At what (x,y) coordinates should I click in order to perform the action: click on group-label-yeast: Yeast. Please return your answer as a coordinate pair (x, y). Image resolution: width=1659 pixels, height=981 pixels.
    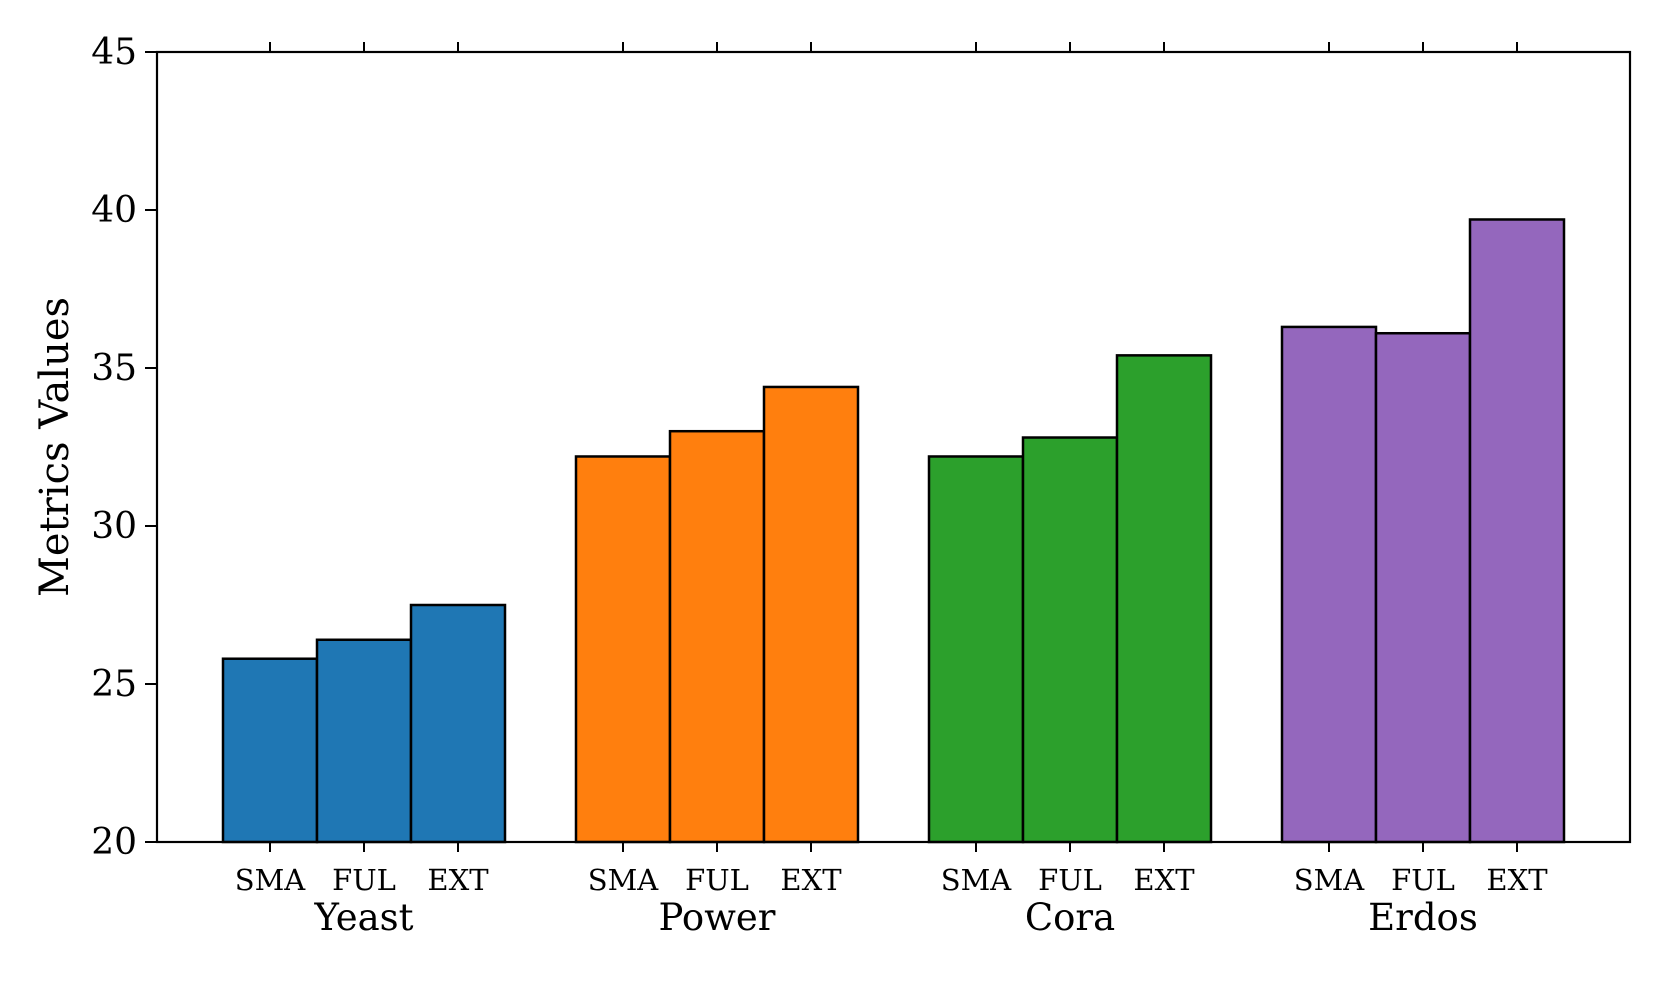
    Looking at the image, I should click on (363, 917).